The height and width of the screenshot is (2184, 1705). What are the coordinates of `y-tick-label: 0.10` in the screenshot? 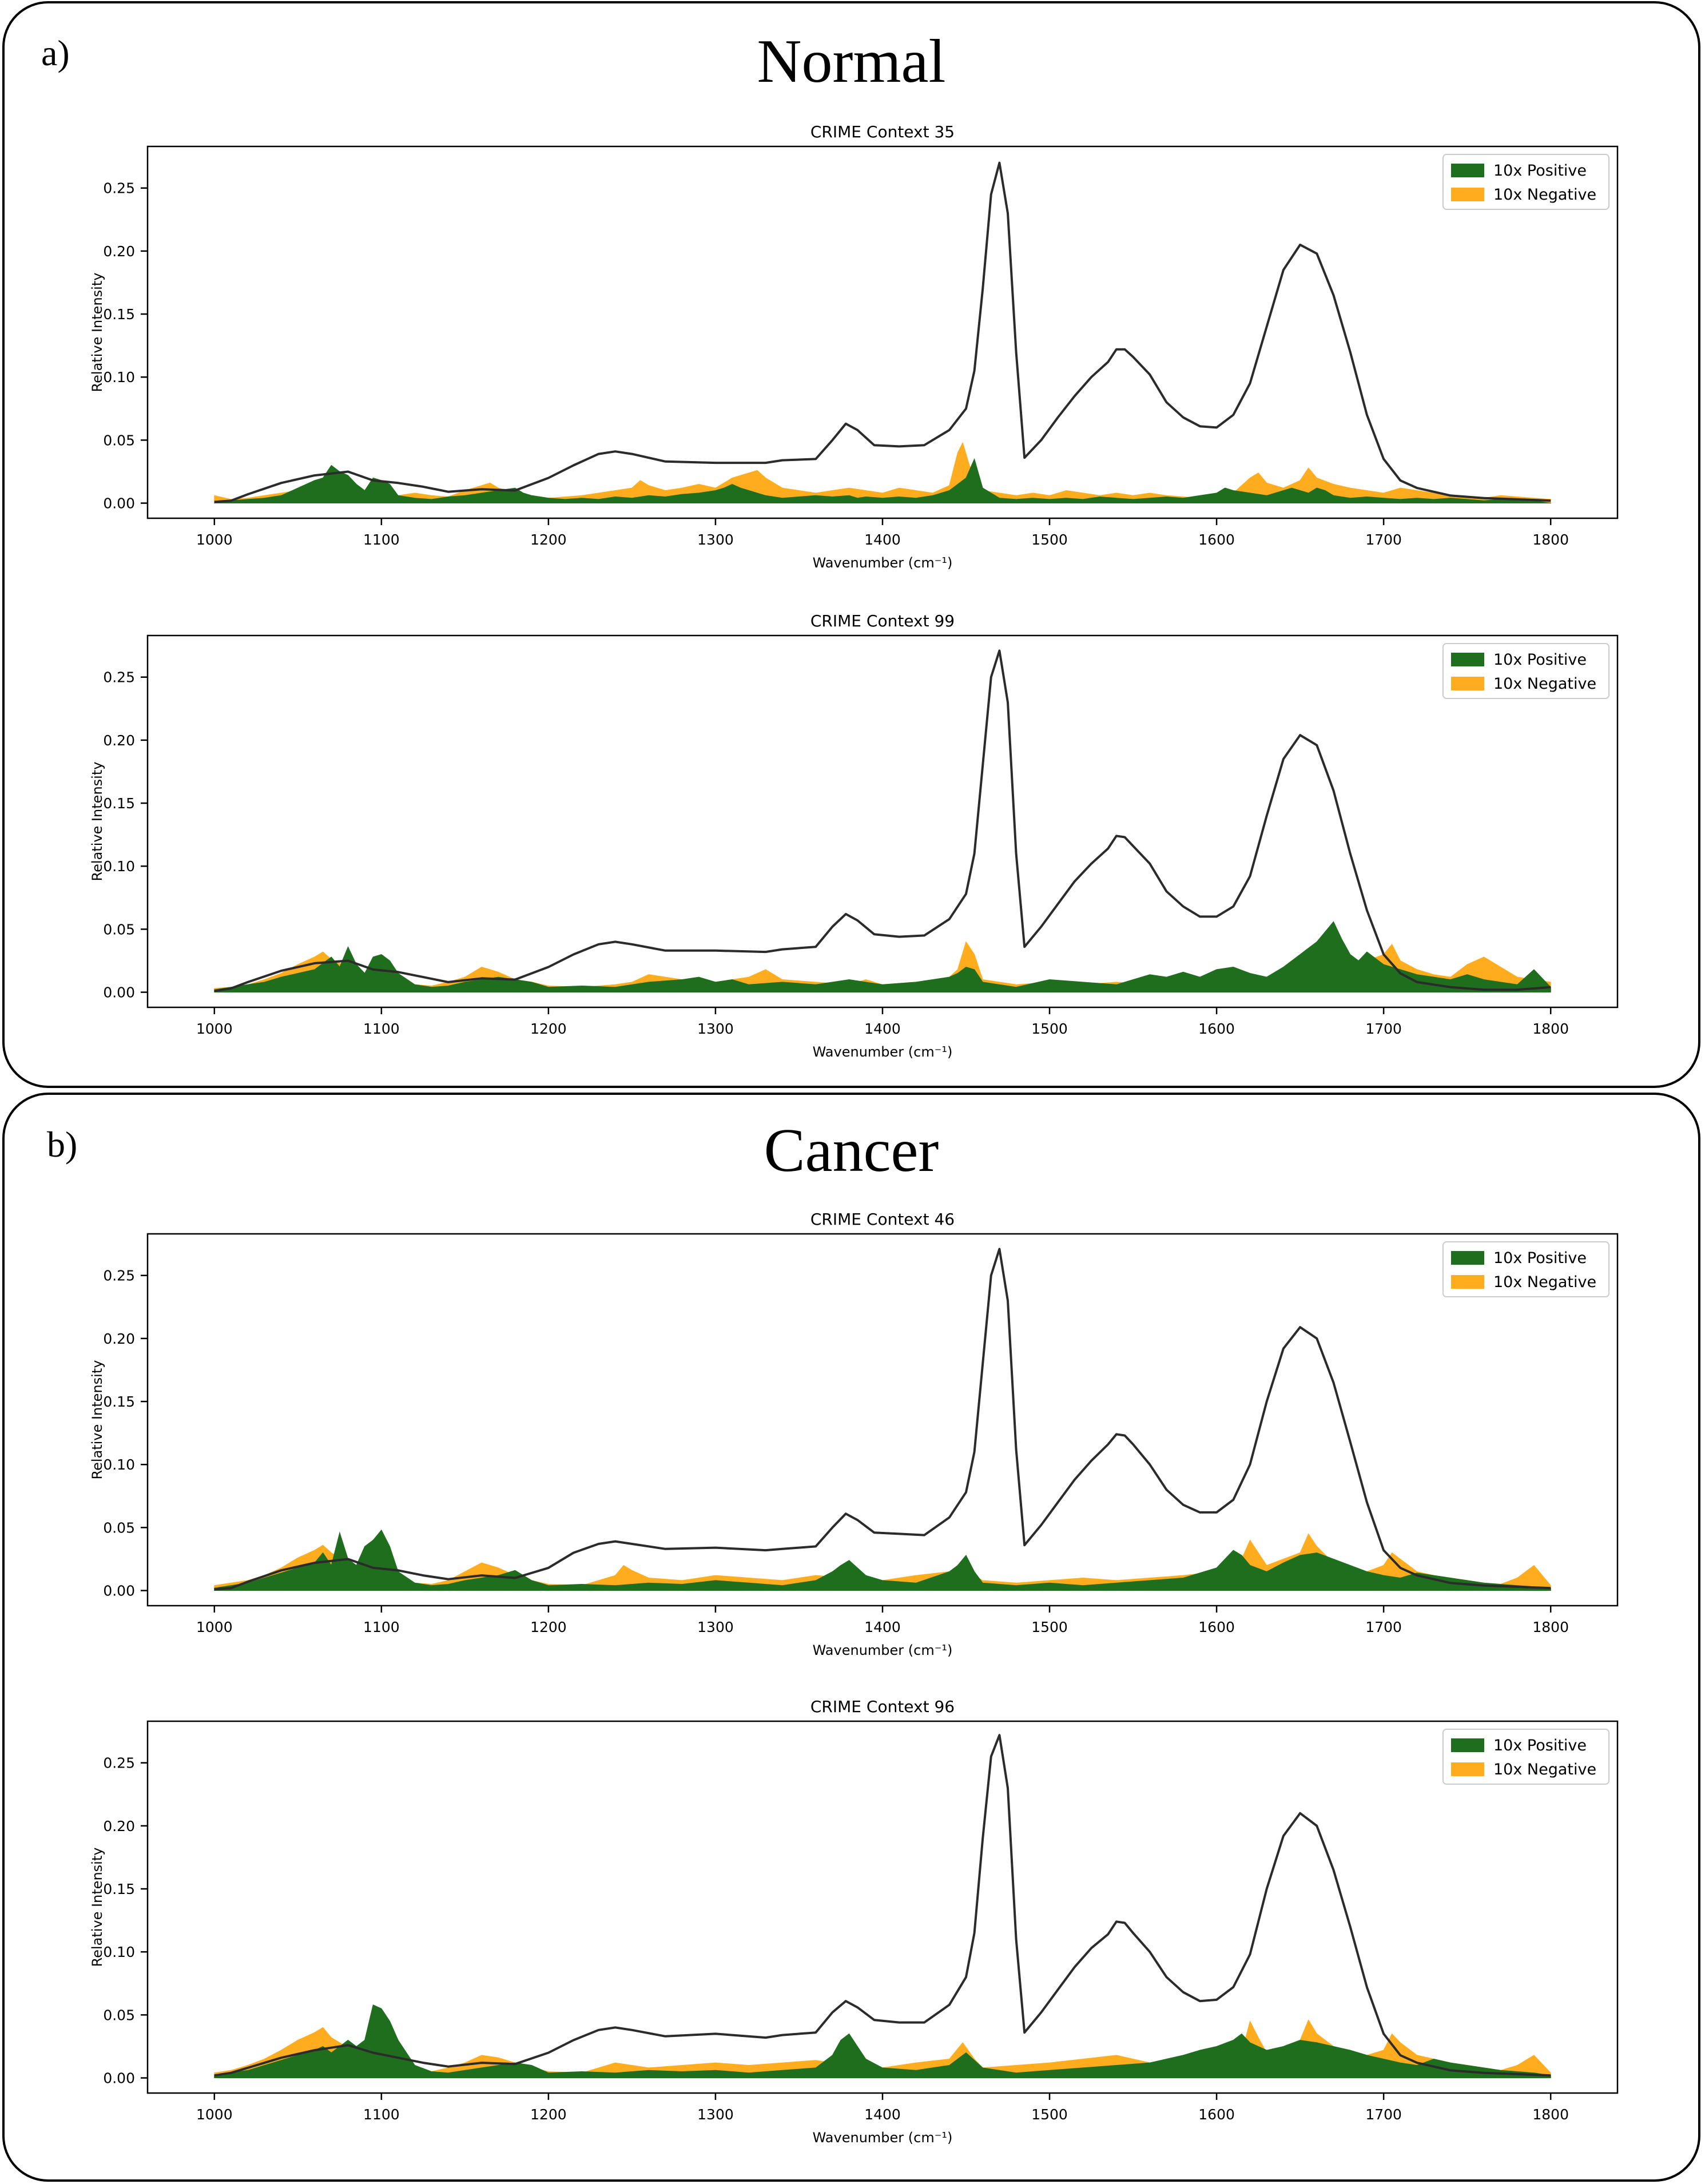 It's located at (119, 1952).